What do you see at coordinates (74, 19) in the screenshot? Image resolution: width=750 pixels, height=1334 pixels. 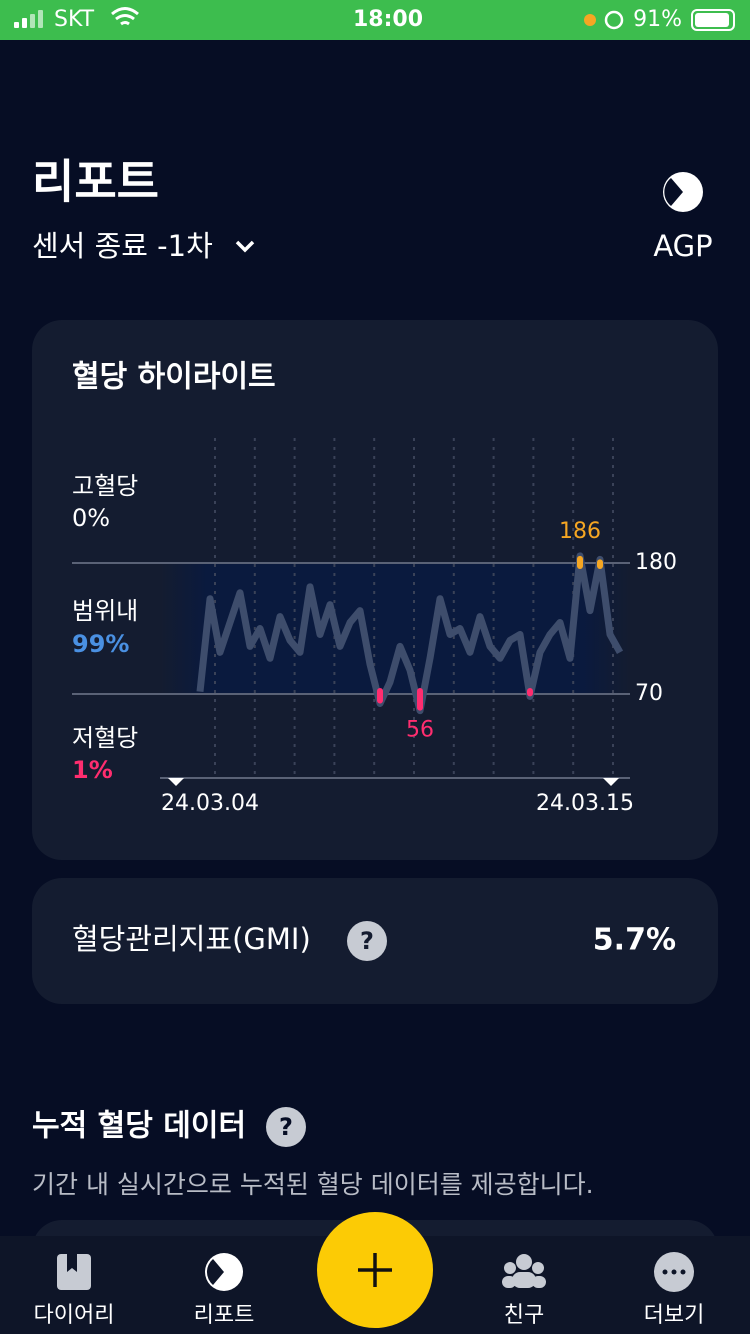 I see `carrier: SKT` at bounding box center [74, 19].